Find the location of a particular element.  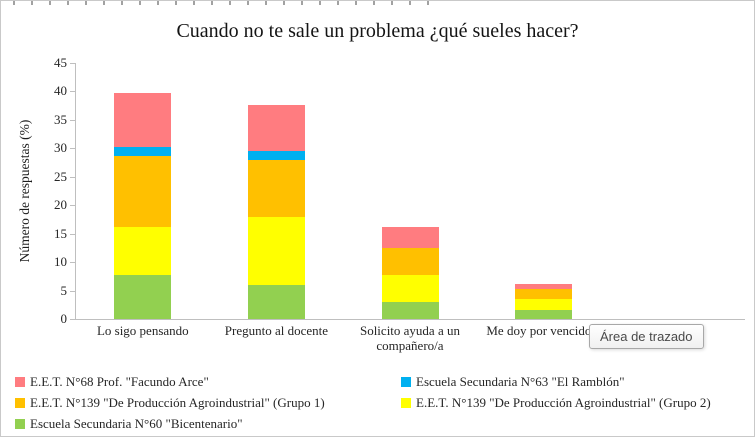

x-axis-category-label: Lo sigo pensando is located at coordinates (142, 330).